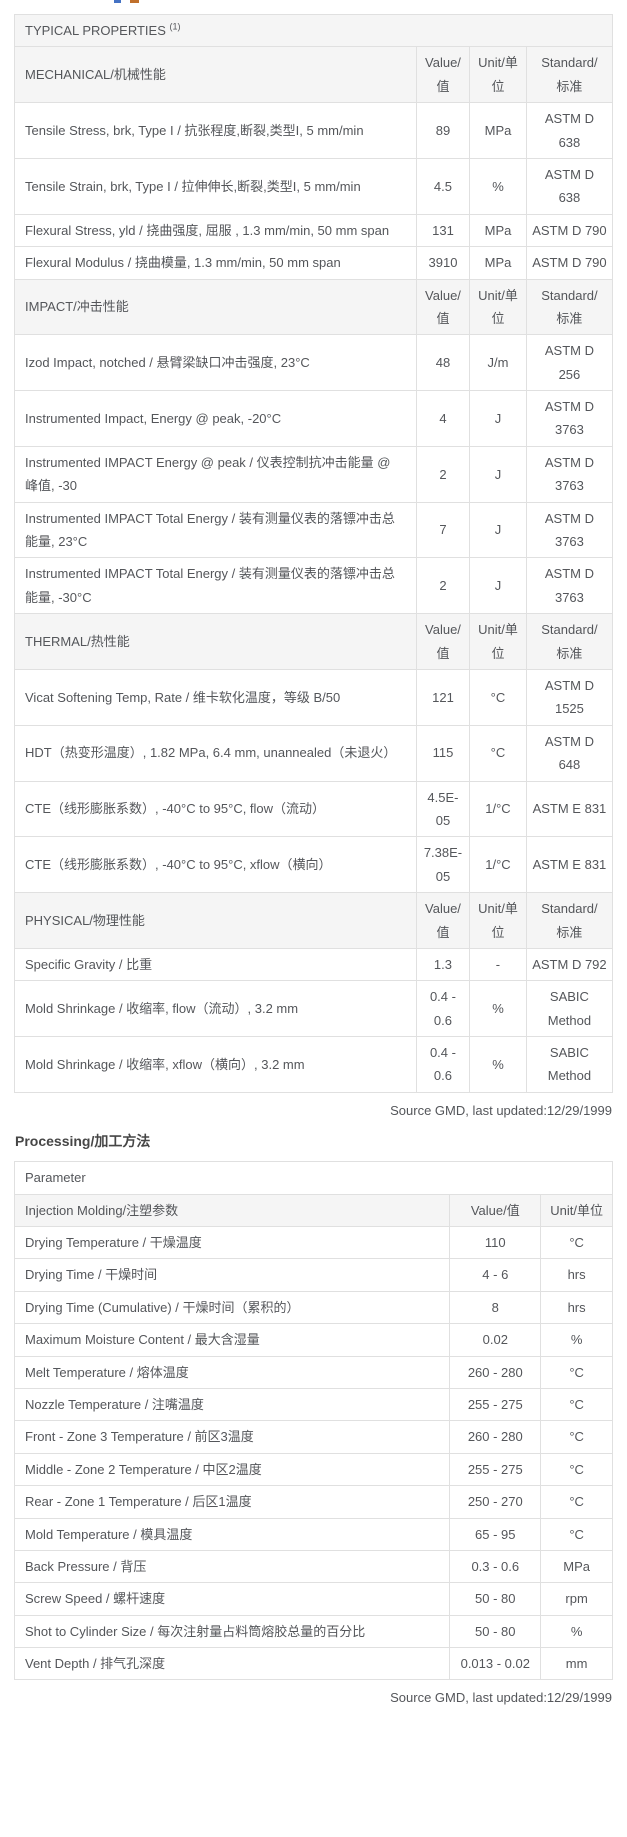 The height and width of the screenshot is (1837, 627). Describe the element at coordinates (313, 1178) in the screenshot. I see `parameter-title-cell: Parameter` at that location.